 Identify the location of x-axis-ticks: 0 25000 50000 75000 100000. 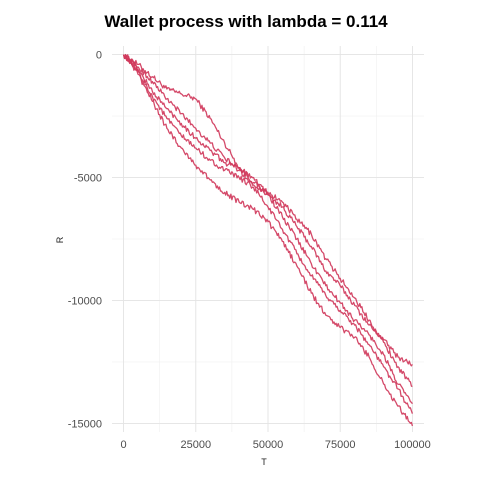
(275, 445).